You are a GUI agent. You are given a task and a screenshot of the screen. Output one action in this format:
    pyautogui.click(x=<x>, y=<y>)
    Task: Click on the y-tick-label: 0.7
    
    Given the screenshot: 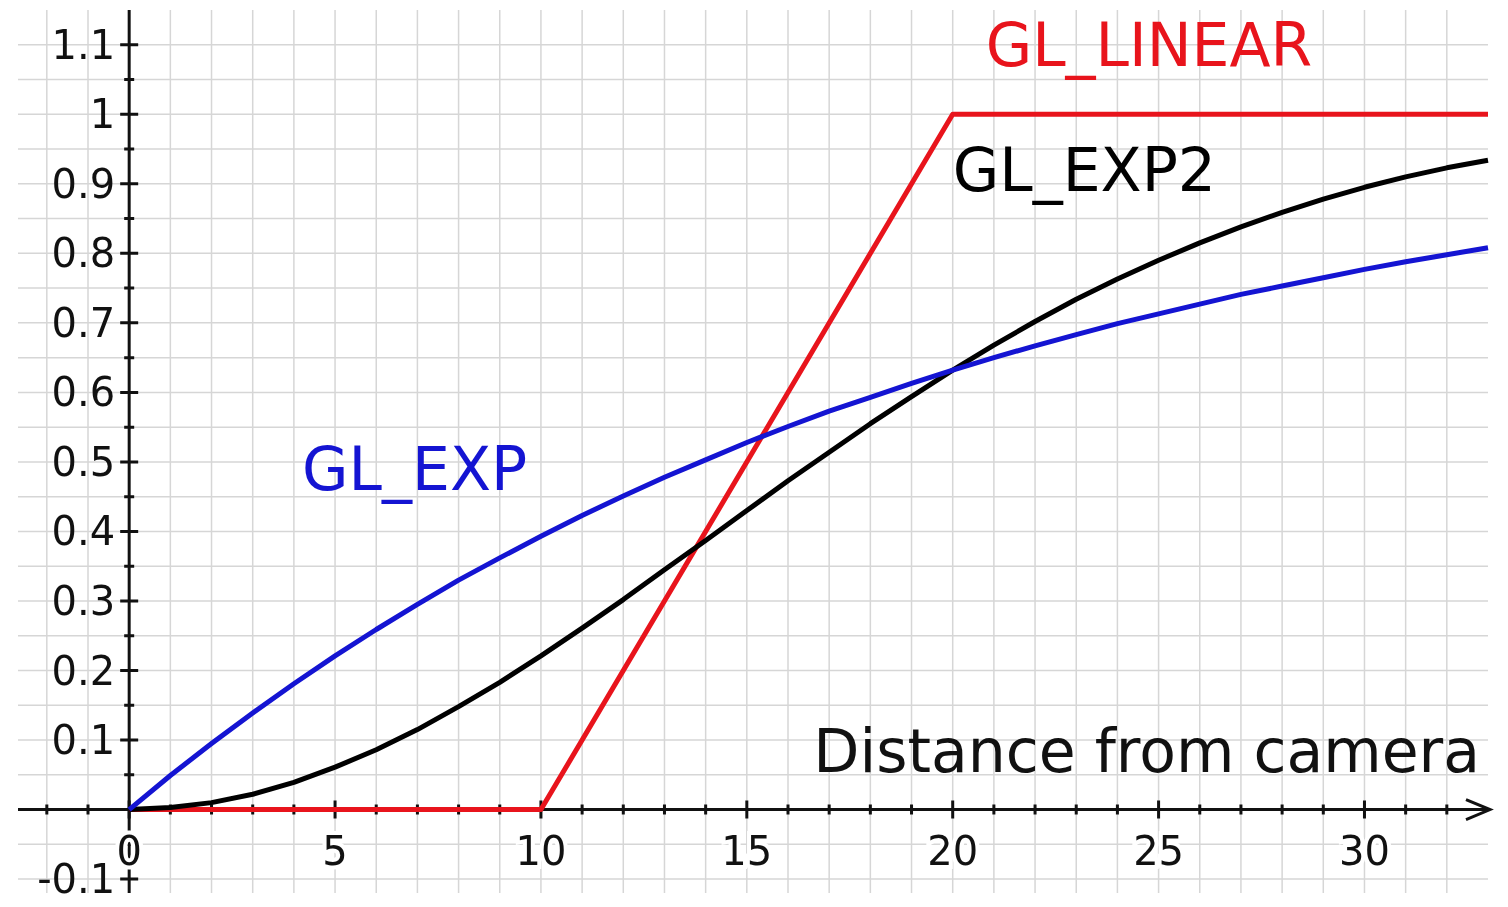 What is the action you would take?
    pyautogui.click(x=83, y=322)
    